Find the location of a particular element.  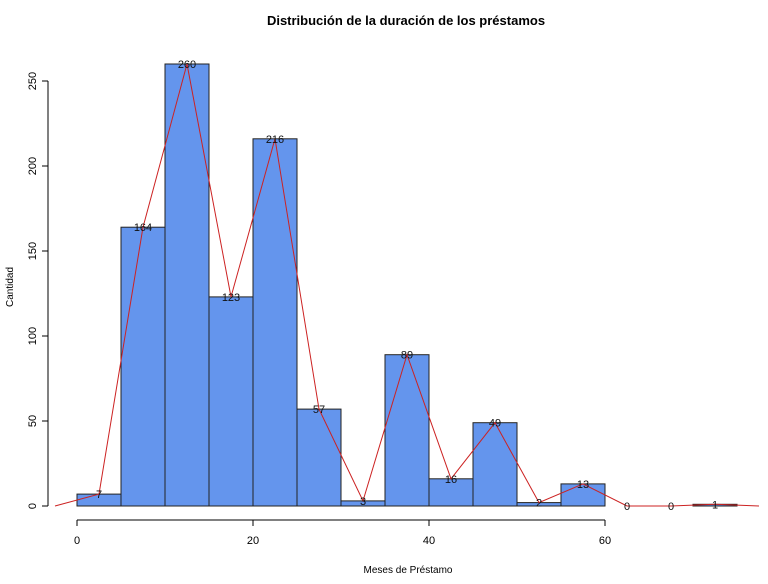

data-label: 13 is located at coordinates (583, 485).